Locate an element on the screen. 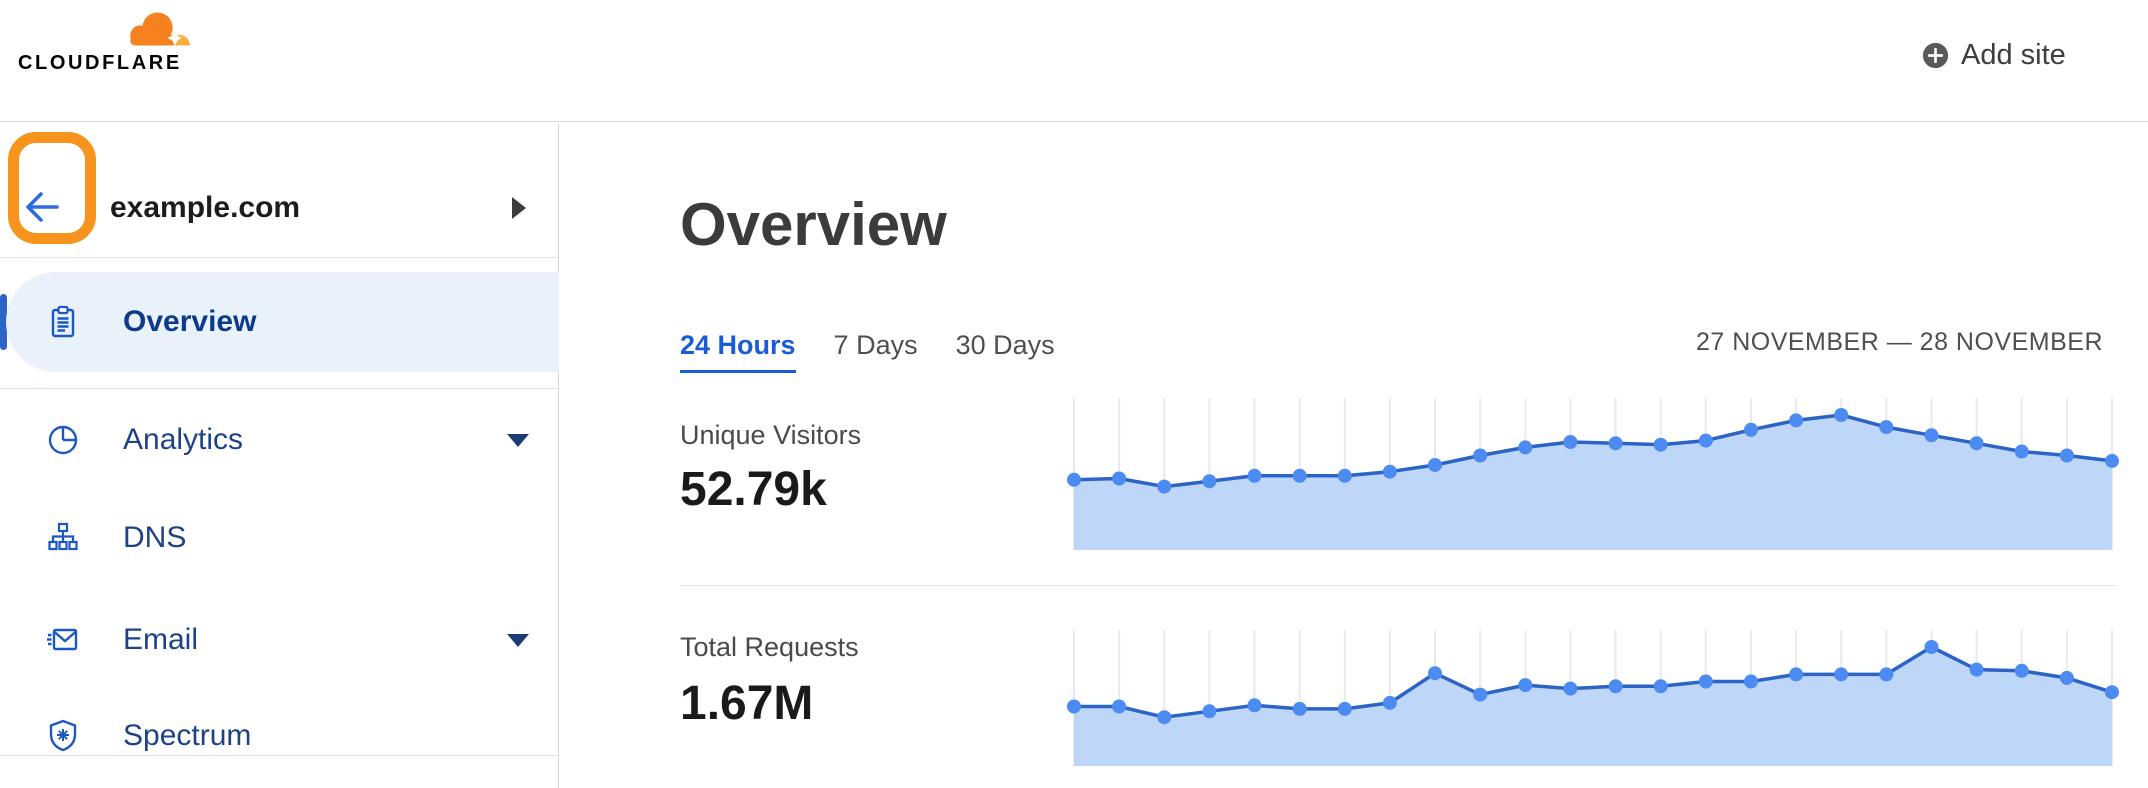 This screenshot has width=2148, height=788. site-name: example.com is located at coordinates (205, 207).